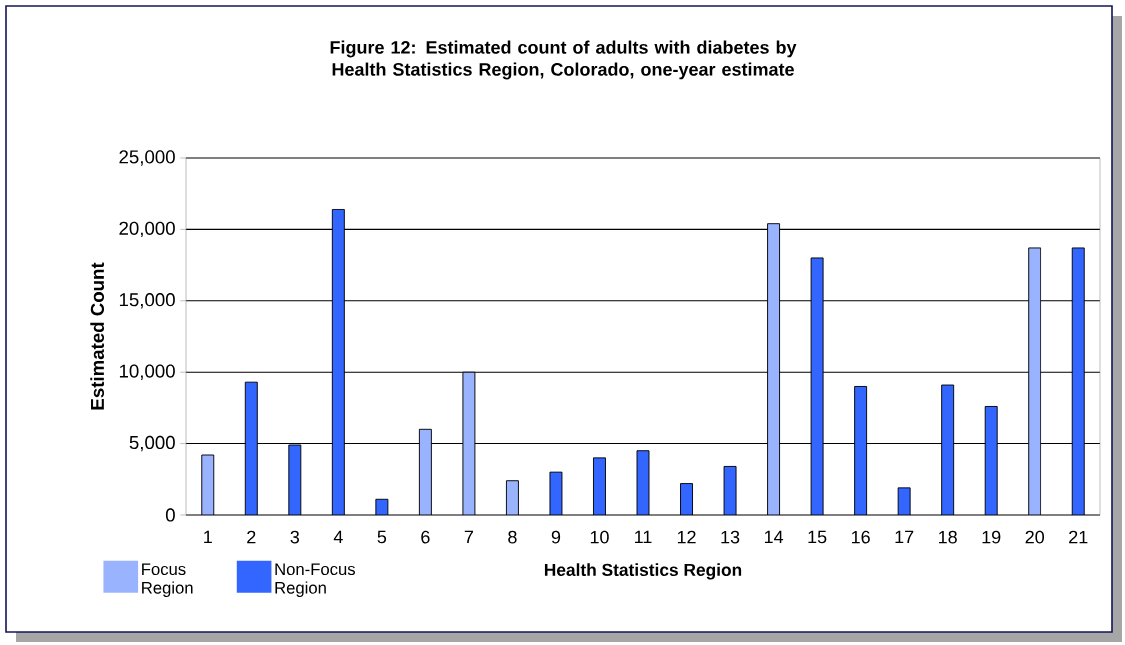 The image size is (1125, 645). Describe the element at coordinates (147, 229) in the screenshot. I see `y-tick-label: 20,000` at that location.